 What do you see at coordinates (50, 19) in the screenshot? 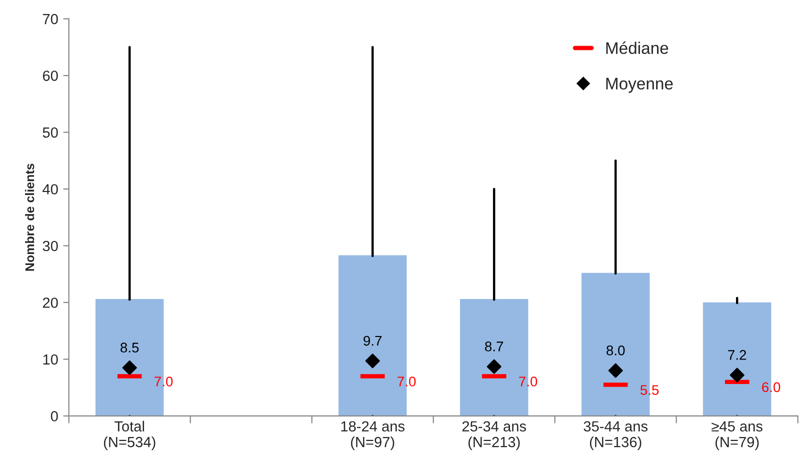
I see `y-tick-label: 70` at bounding box center [50, 19].